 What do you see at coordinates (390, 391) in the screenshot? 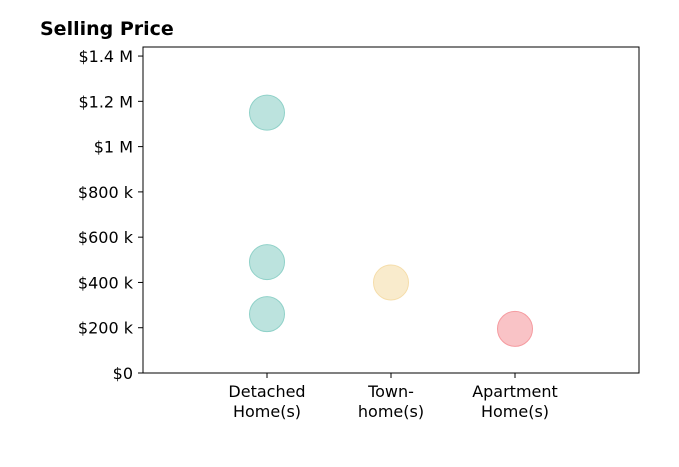
I see `x-tick-label: Town-` at bounding box center [390, 391].